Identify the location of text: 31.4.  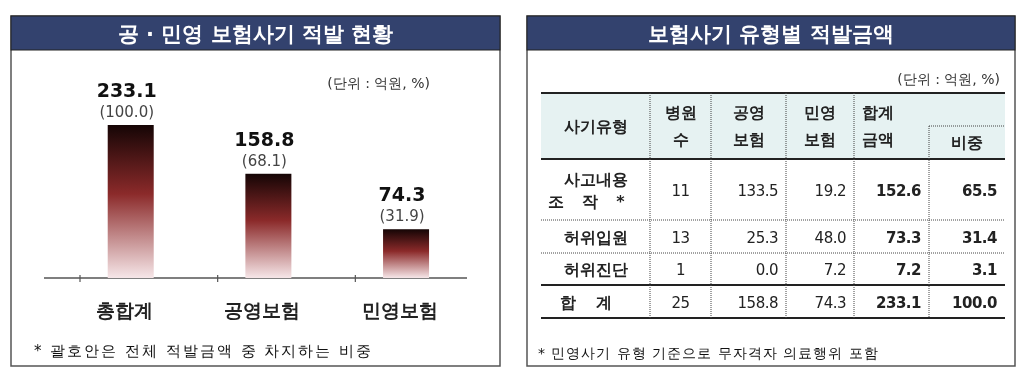
(979, 237).